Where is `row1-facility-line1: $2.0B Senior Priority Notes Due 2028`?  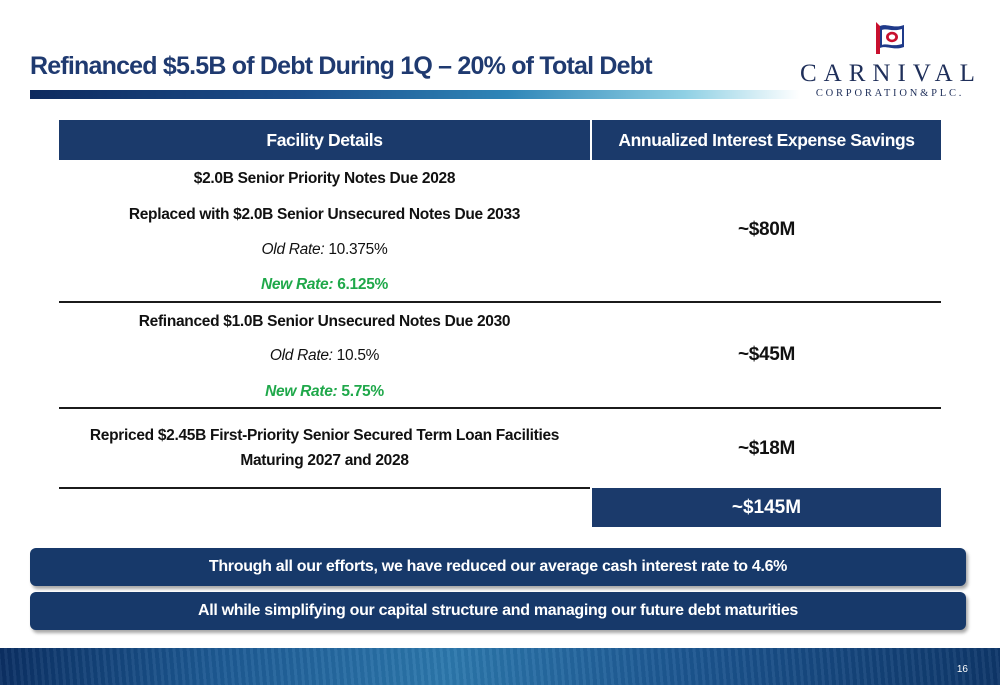
row1-facility-line1: $2.0B Senior Priority Notes Due 2028 is located at coordinates (324, 178).